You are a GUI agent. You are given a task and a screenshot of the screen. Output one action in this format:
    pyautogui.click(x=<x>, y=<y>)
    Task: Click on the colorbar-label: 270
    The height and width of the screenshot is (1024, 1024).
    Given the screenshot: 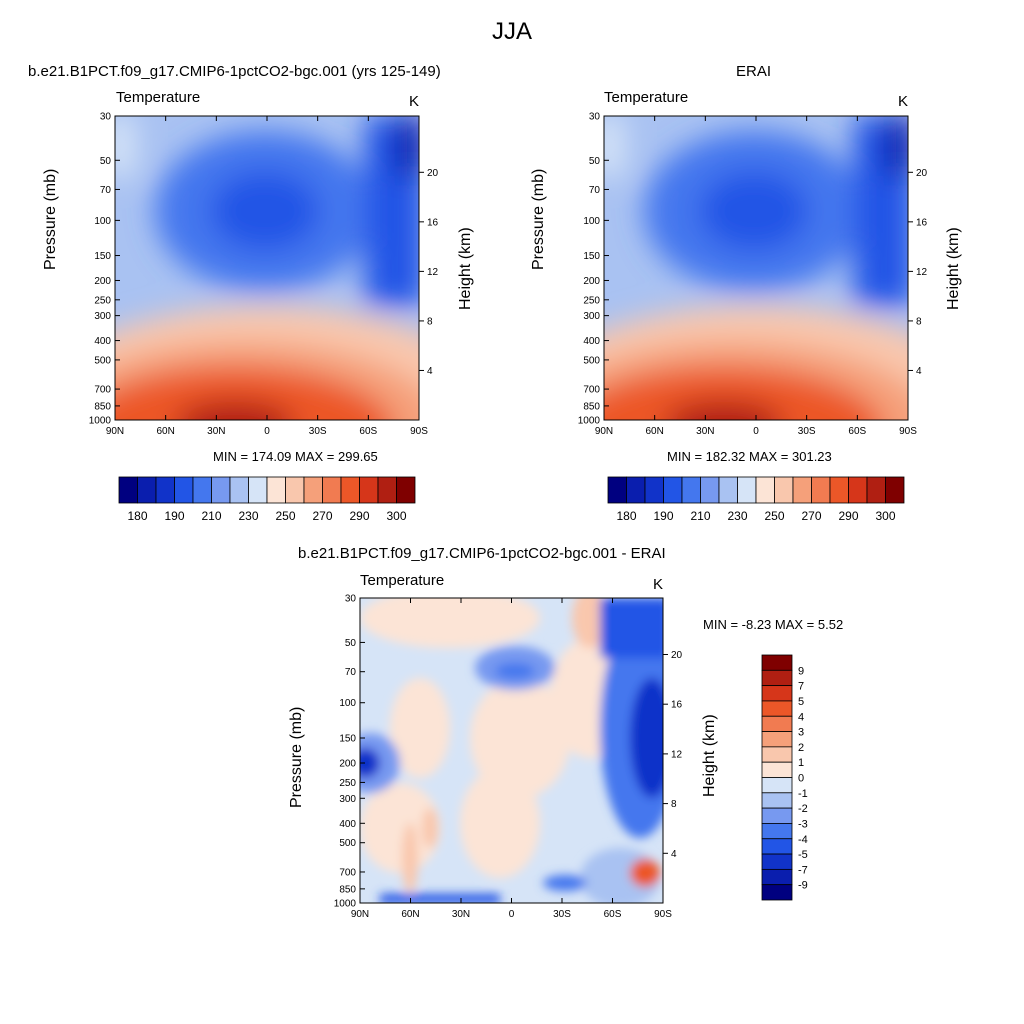 What is the action you would take?
    pyautogui.click(x=811, y=516)
    